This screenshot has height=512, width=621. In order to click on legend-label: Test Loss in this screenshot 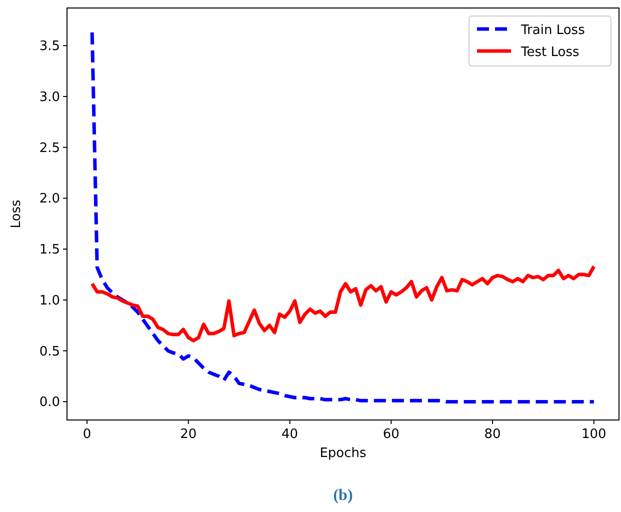, I will do `click(550, 52)`.